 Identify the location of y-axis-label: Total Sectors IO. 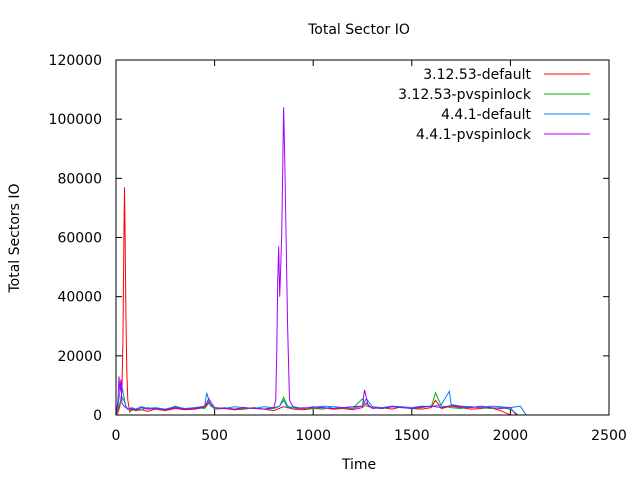
(15, 238).